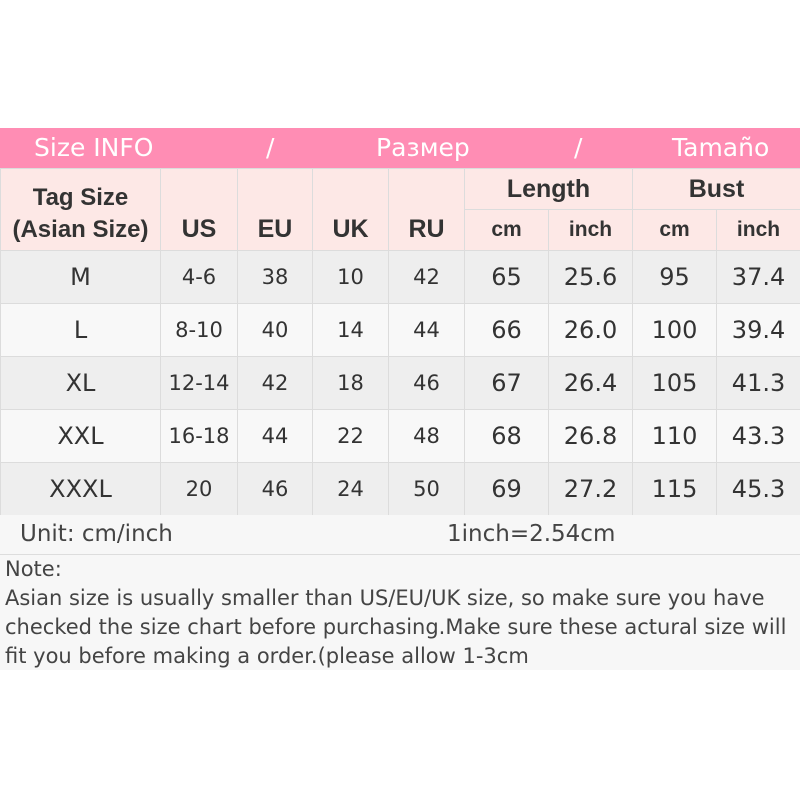 The width and height of the screenshot is (800, 800). I want to click on cell-length-inch: 26.4, so click(590, 383).